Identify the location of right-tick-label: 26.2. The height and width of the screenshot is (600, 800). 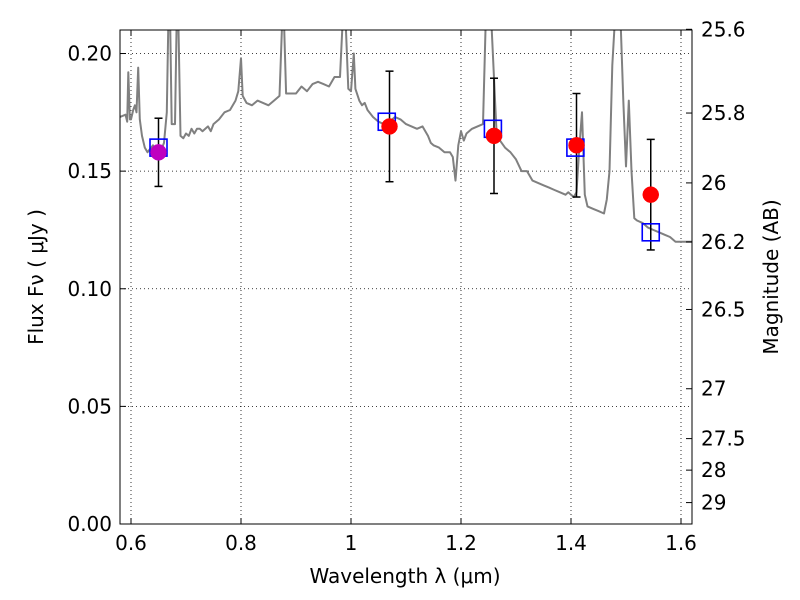
(723, 242).